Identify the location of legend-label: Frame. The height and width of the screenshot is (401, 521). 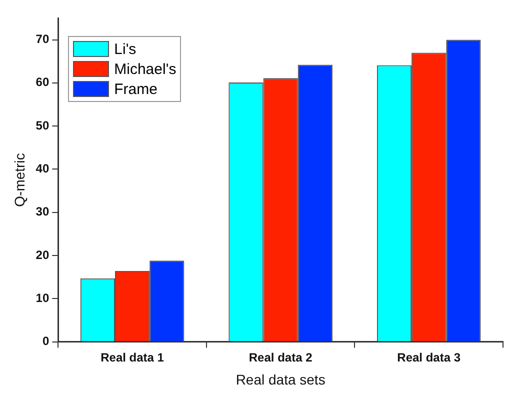
(136, 89).